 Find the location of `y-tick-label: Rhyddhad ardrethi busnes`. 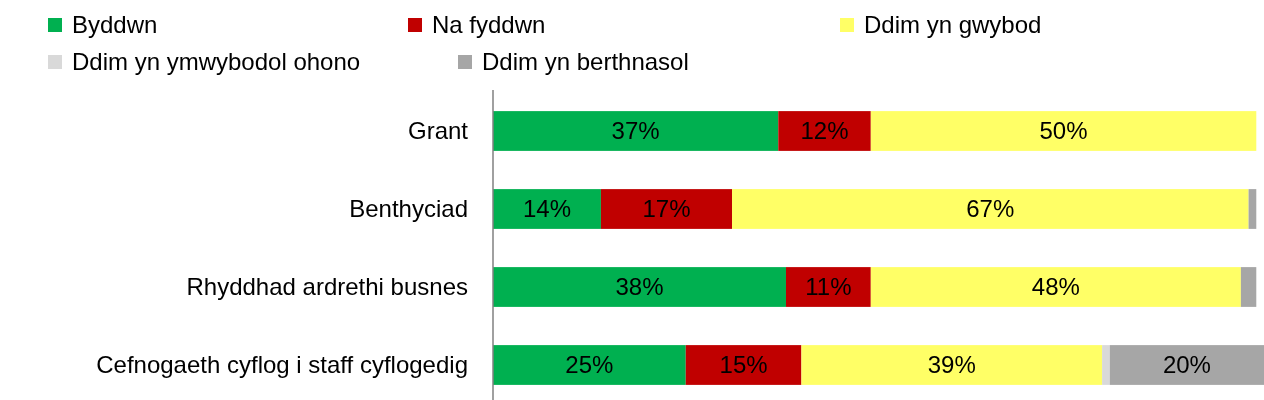

y-tick-label: Rhyddhad ardrethi busnes is located at coordinates (327, 287).